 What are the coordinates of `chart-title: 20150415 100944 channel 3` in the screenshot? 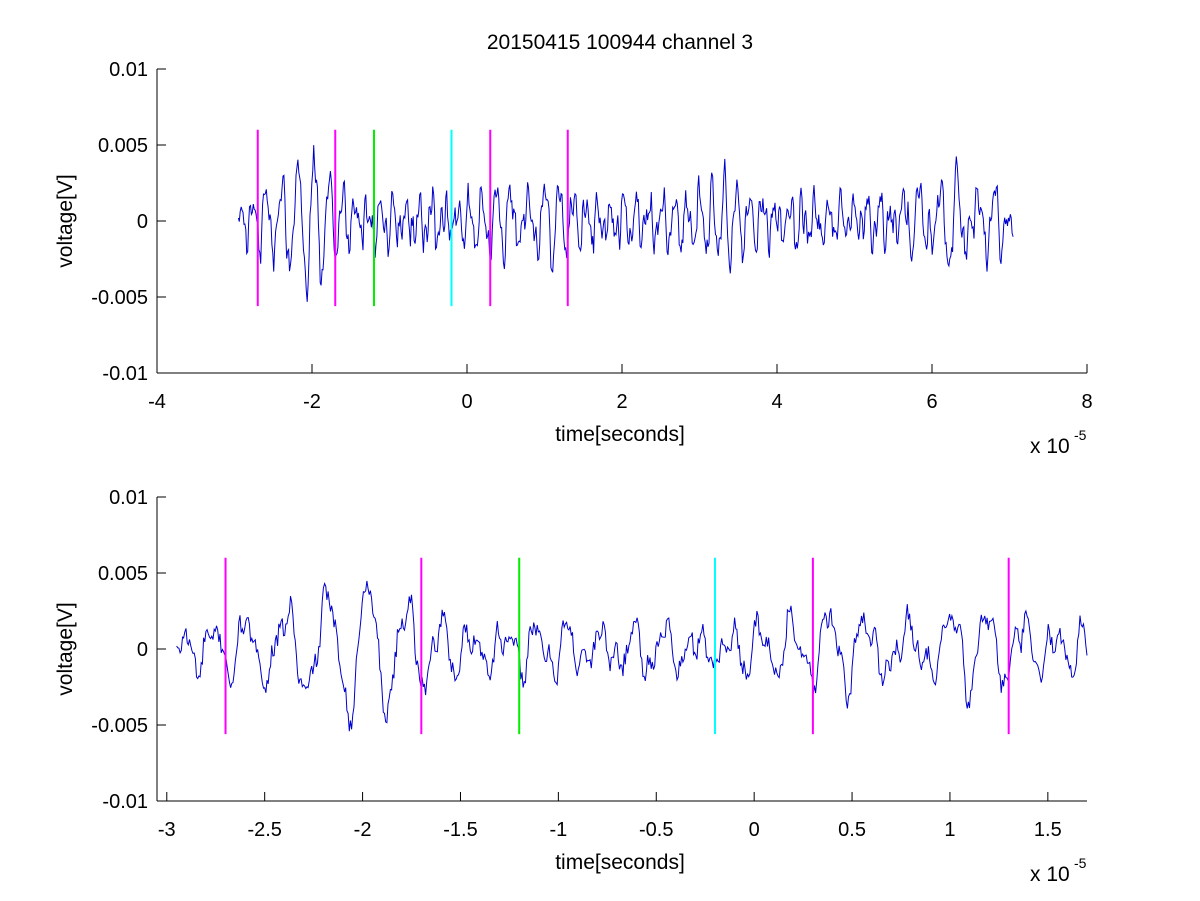 It's located at (620, 42).